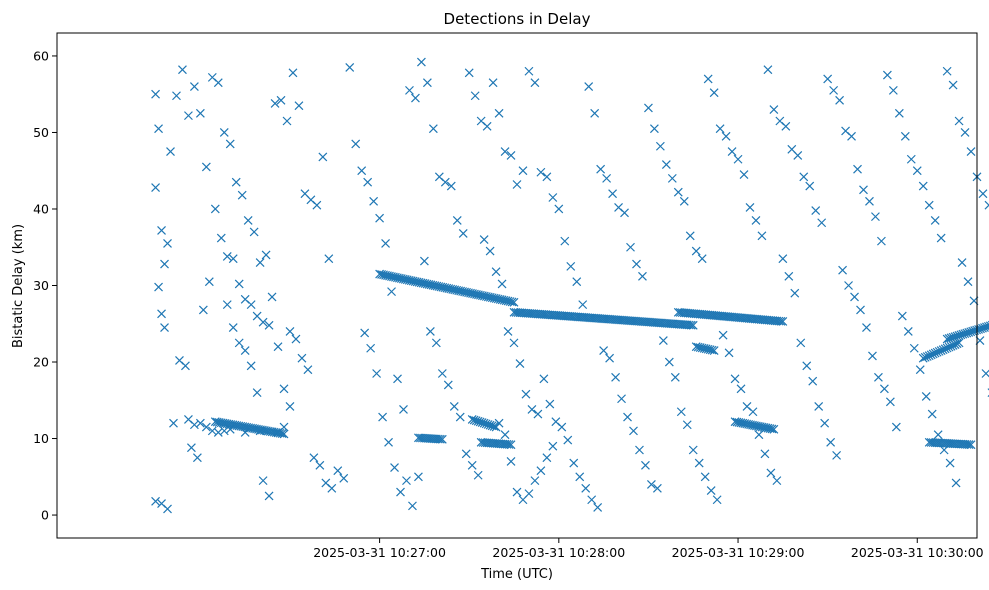  I want to click on y-tick-label: 0, so click(45, 515).